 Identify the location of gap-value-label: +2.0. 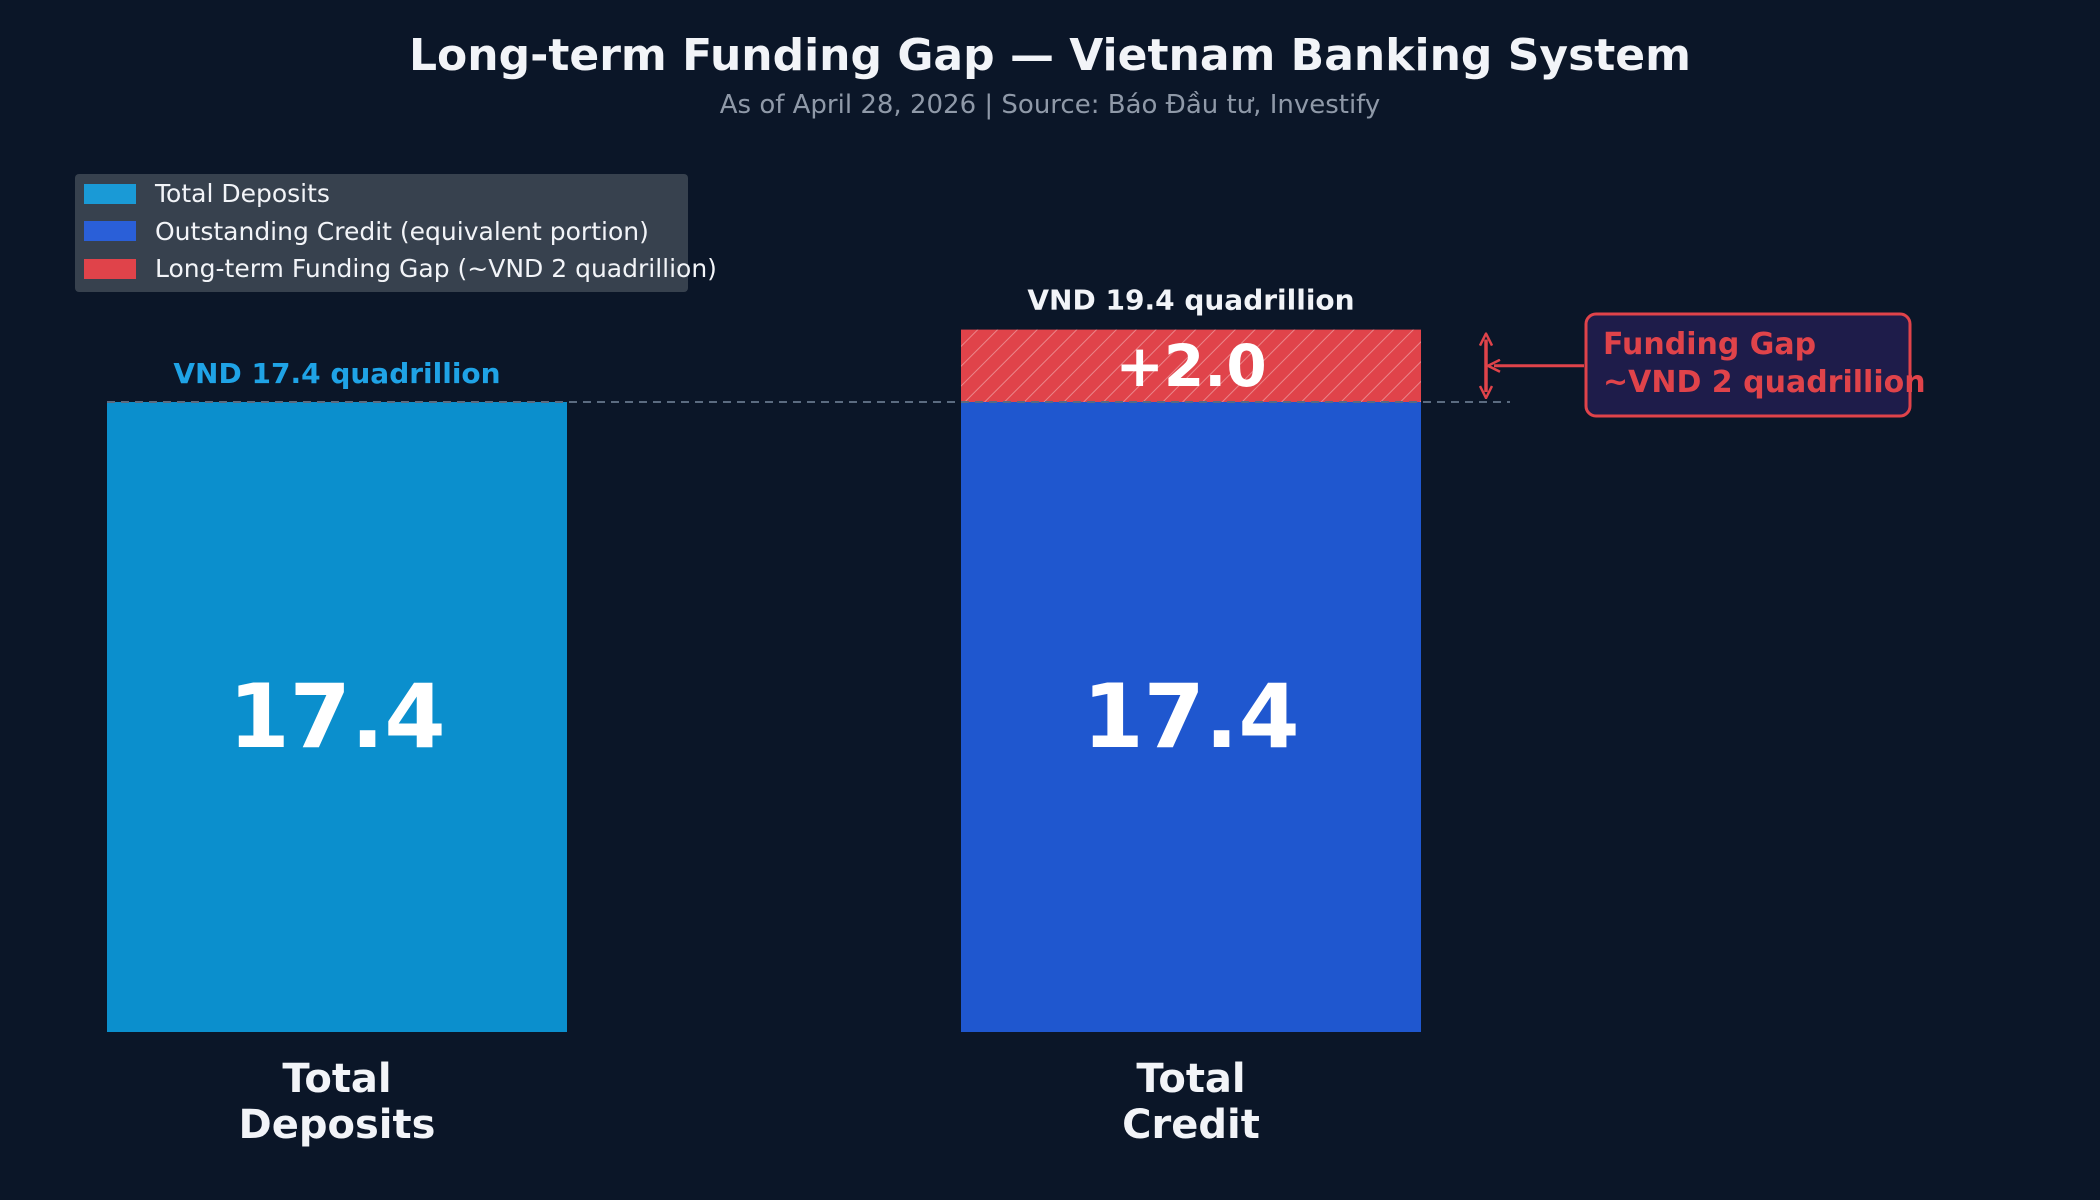
(1190, 366).